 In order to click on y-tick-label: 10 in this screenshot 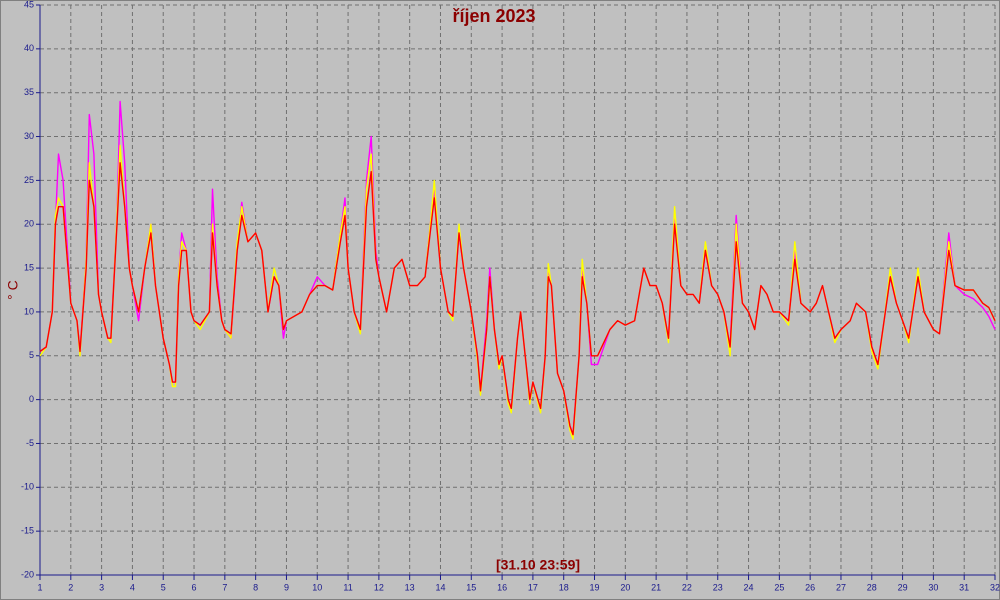, I will do `click(29, 311)`.